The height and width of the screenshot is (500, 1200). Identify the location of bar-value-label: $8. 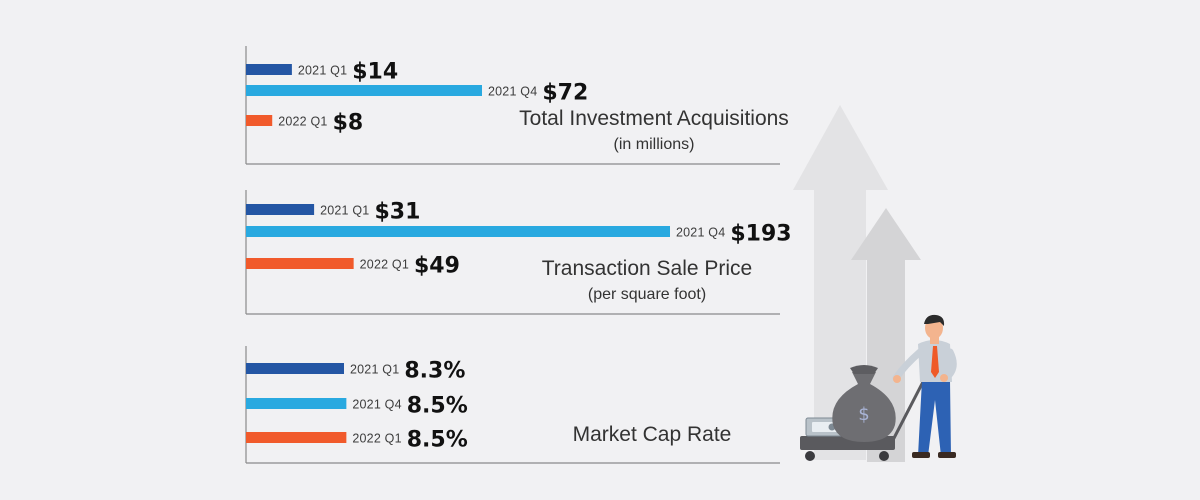
(348, 123).